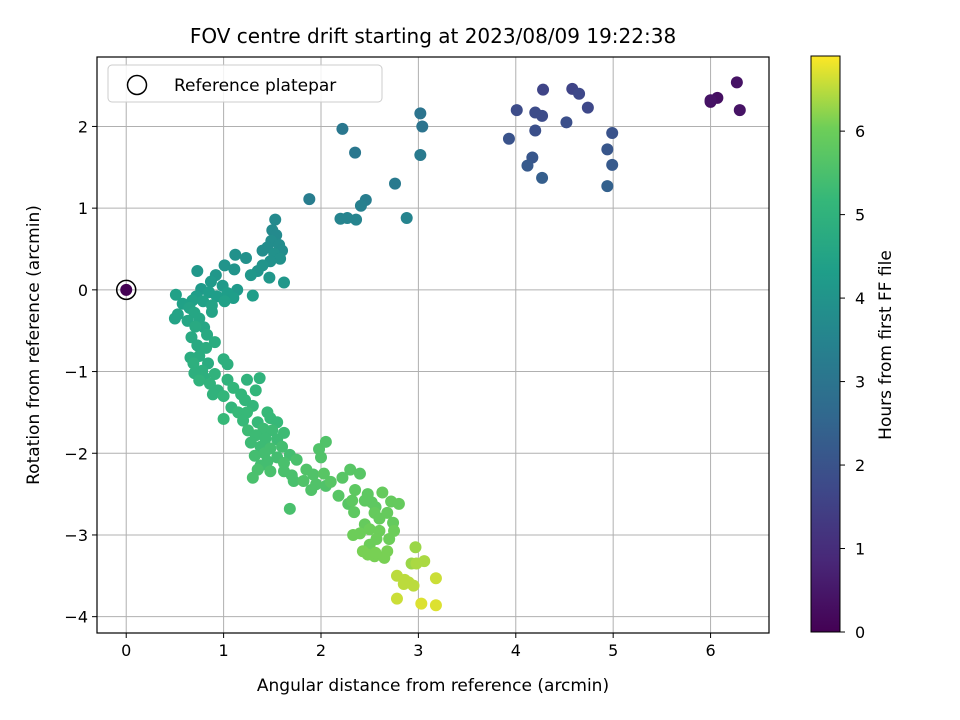 This screenshot has width=960, height=720. I want to click on colorbar-tick-label: 5, so click(860, 215).